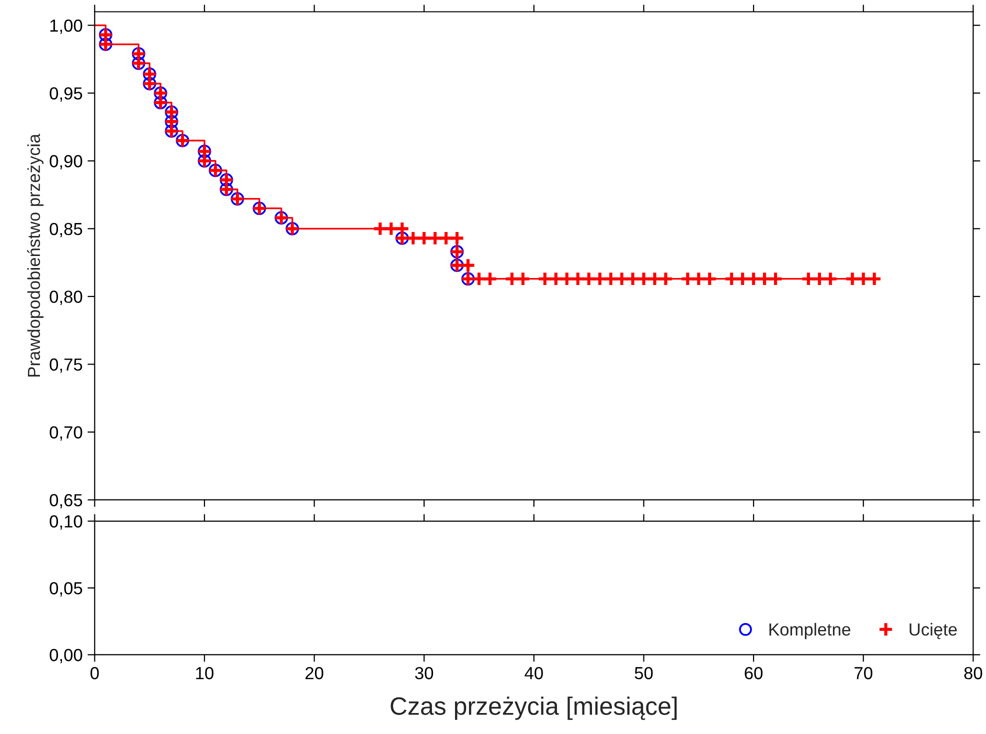 The image size is (986, 734). I want to click on x-tick-label: 10, so click(205, 673).